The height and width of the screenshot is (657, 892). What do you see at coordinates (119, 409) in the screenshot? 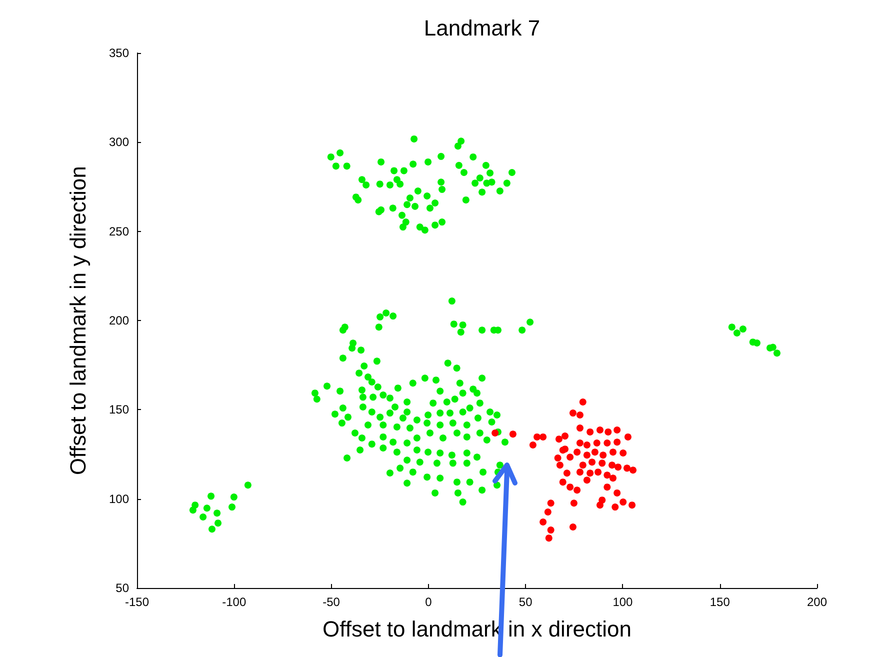
I see `y-tick-label: 150` at bounding box center [119, 409].